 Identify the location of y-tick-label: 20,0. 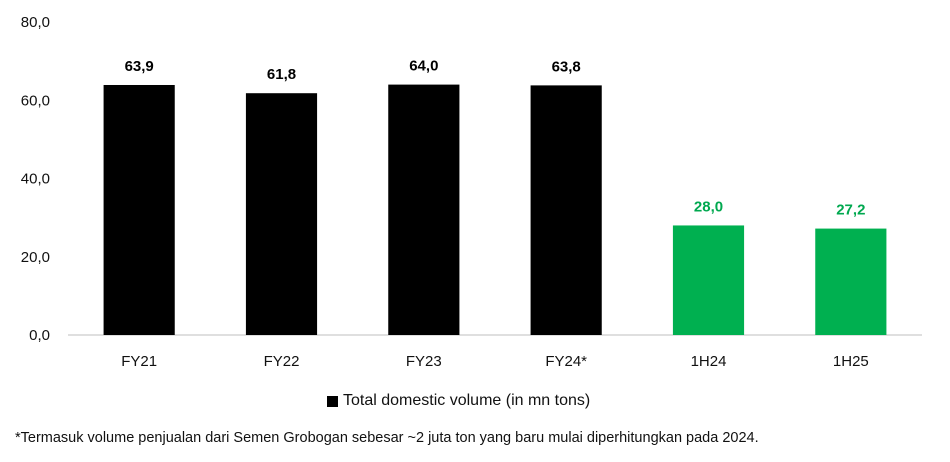
(35, 257).